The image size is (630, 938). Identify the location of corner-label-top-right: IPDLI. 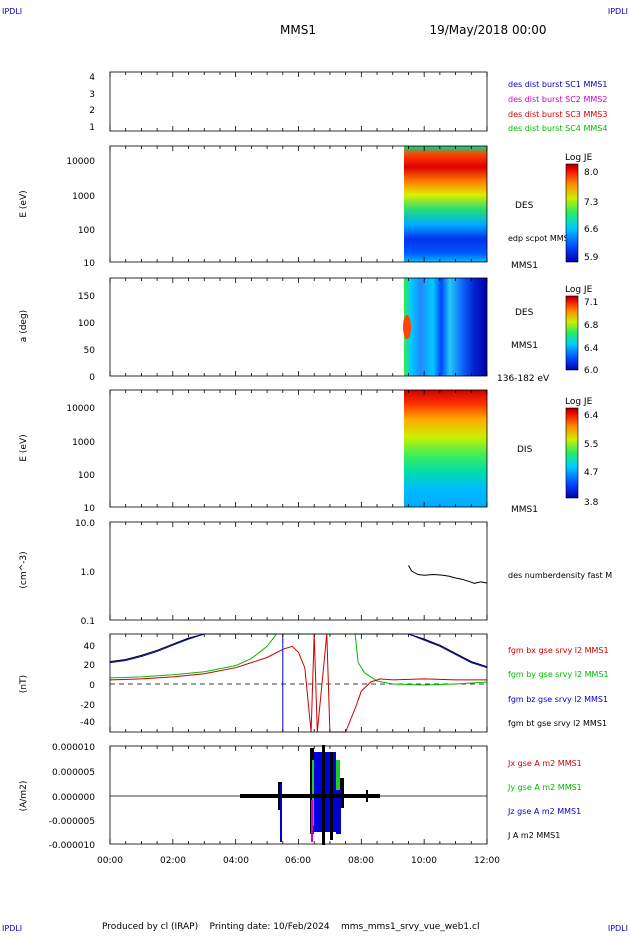
(618, 11).